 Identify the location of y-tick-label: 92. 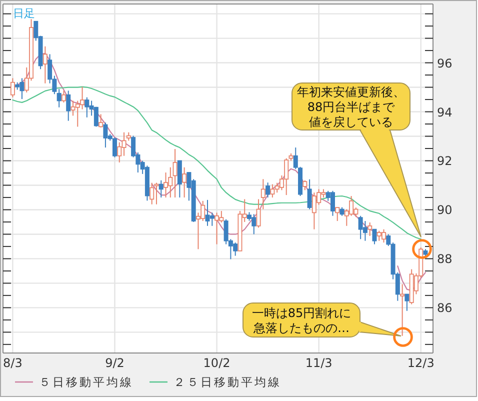
(444, 161).